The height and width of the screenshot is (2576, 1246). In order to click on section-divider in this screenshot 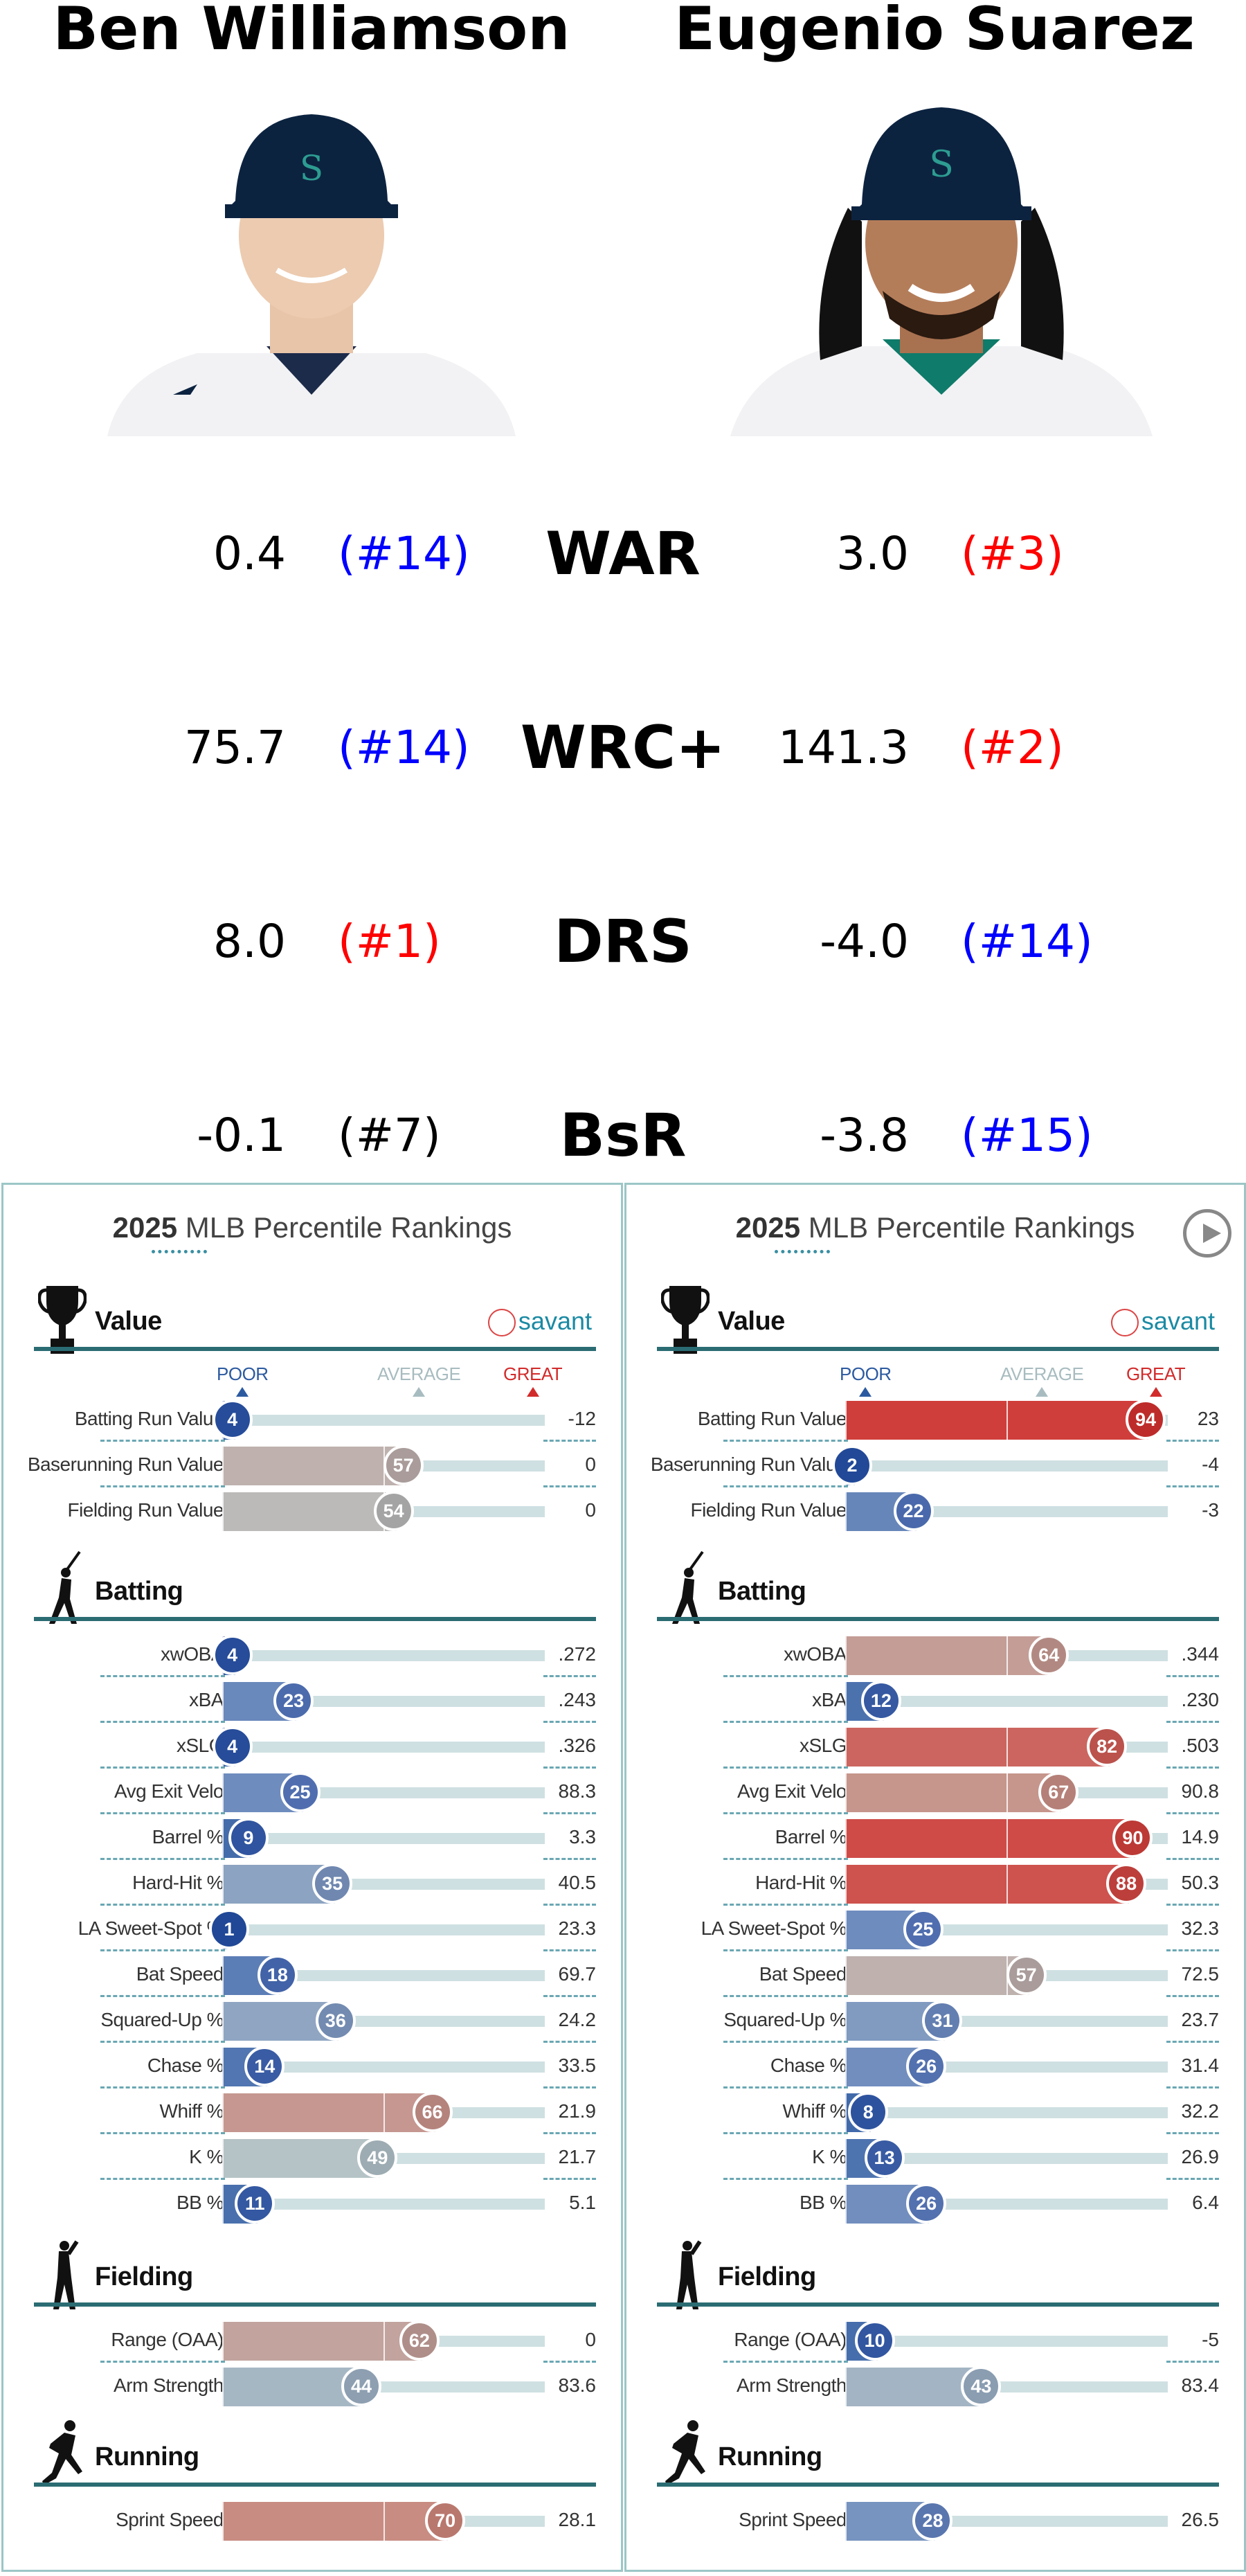, I will do `click(315, 1349)`.